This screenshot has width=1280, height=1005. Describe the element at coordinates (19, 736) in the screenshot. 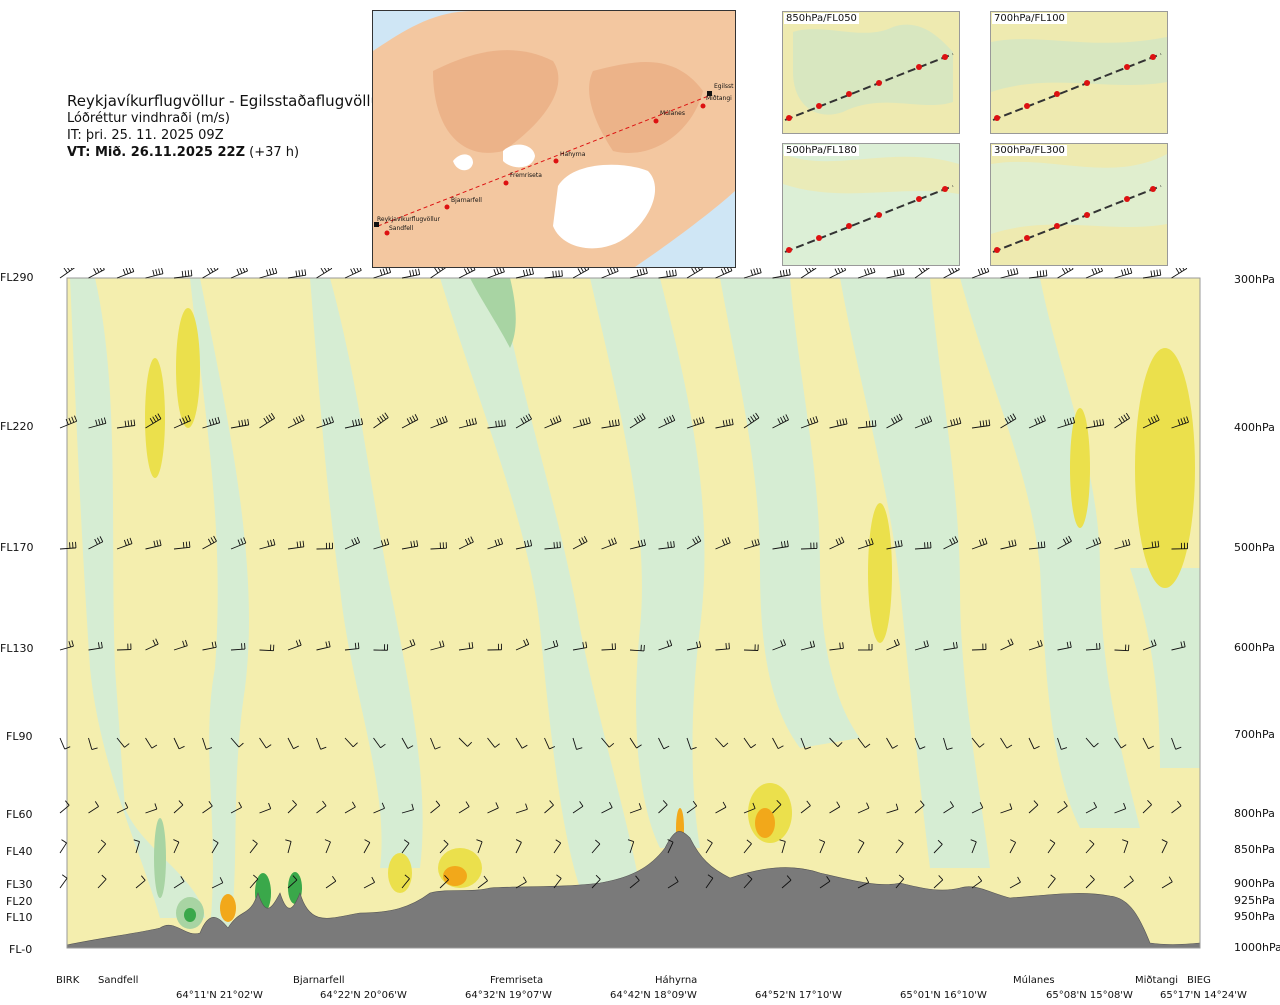

I see `level-label-fl90: FL90` at that location.